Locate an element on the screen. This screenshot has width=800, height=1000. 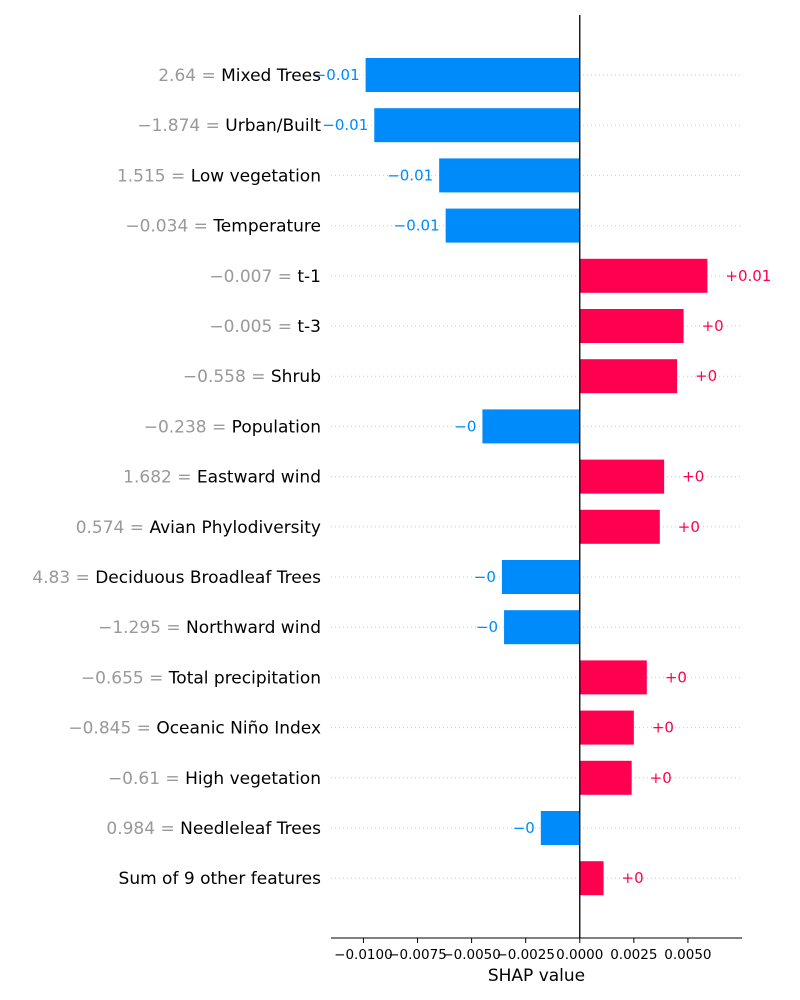
feature-label: 4.83 = Deciduous Broadleaf Trees is located at coordinates (176, 578).